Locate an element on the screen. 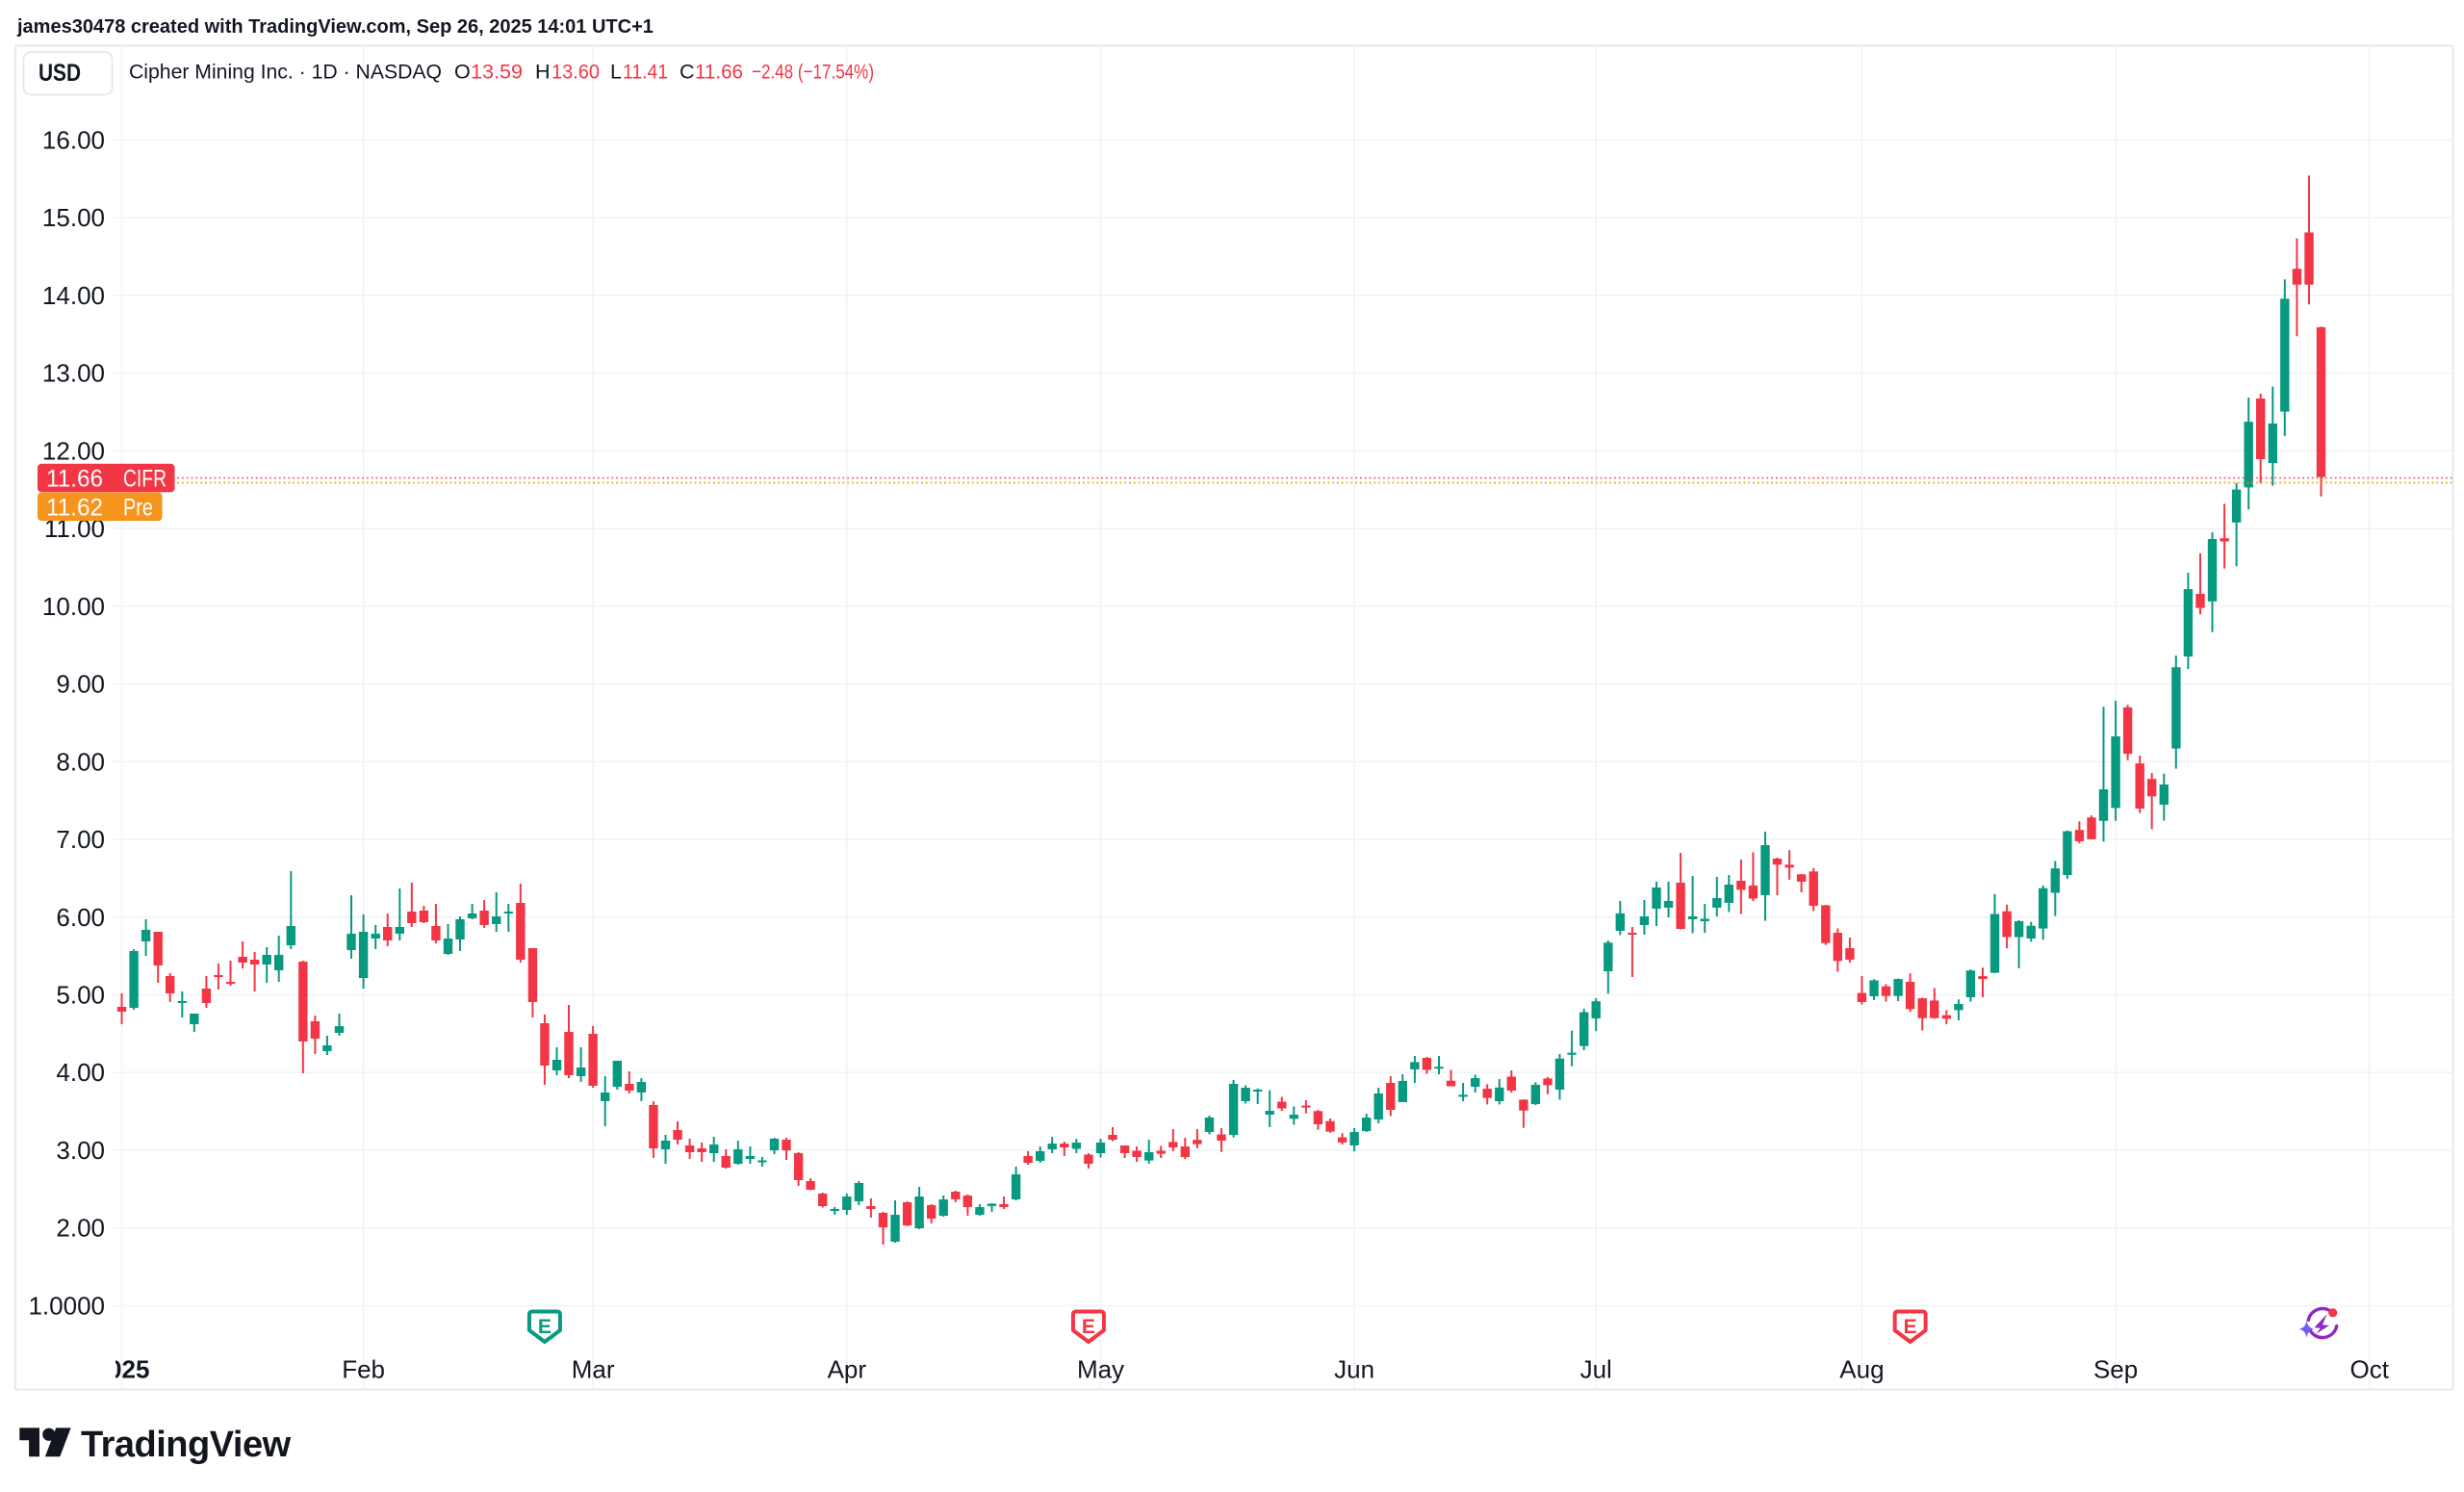 Image resolution: width=2464 pixels, height=1492 pixels. svg-text: Mar is located at coordinates (593, 1369).